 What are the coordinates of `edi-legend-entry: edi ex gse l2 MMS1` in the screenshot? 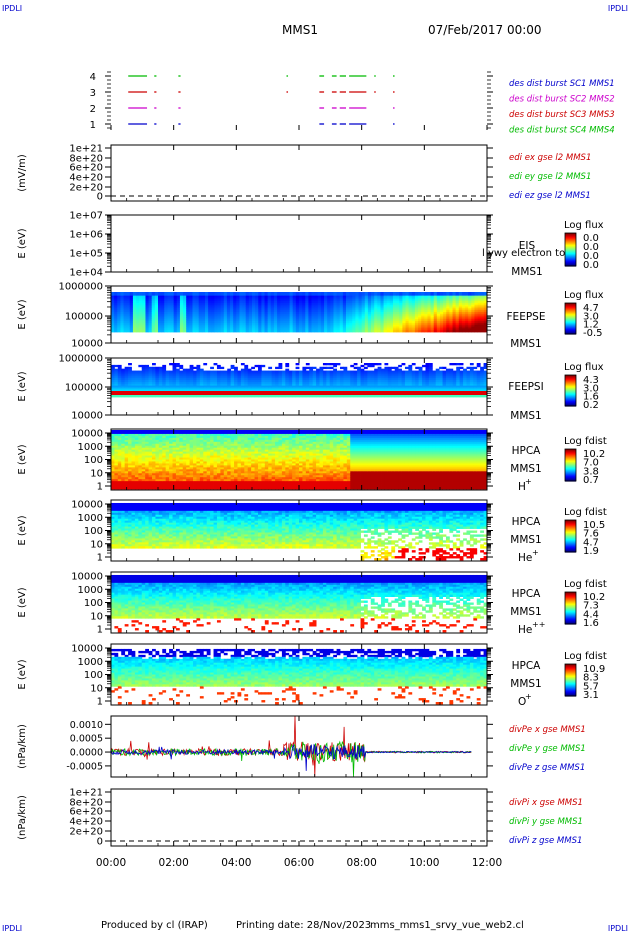 It's located at (550, 158).